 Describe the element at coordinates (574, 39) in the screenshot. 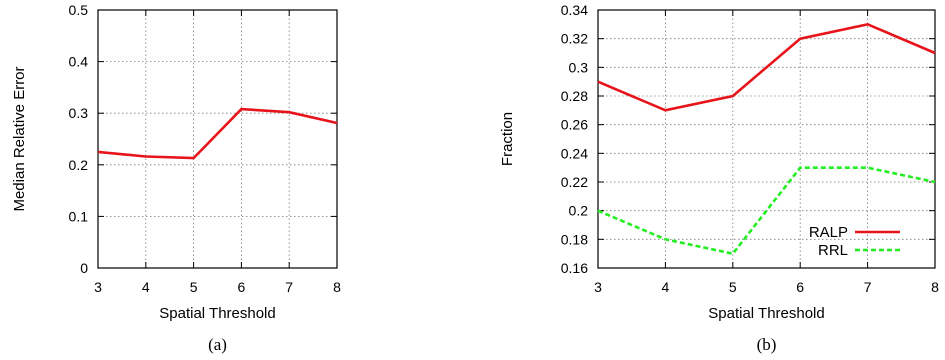

I see `y-tick-label: 0.32` at that location.